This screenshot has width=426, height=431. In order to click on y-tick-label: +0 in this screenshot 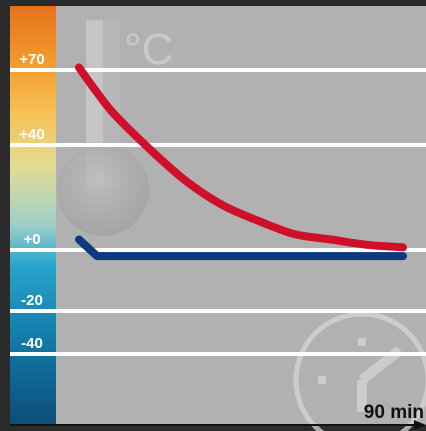, I will do `click(31, 239)`.